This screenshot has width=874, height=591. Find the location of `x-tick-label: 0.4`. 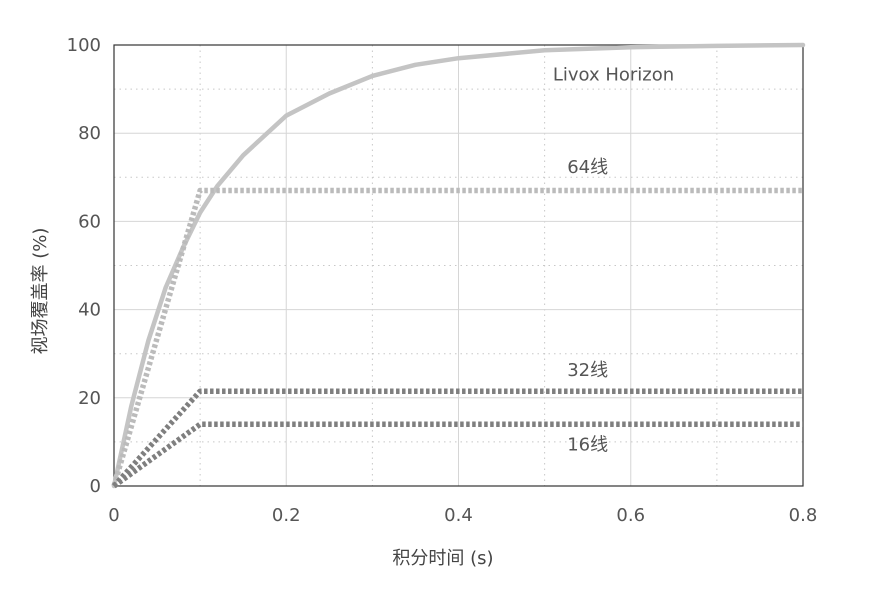

x-tick-label: 0.4 is located at coordinates (458, 515).